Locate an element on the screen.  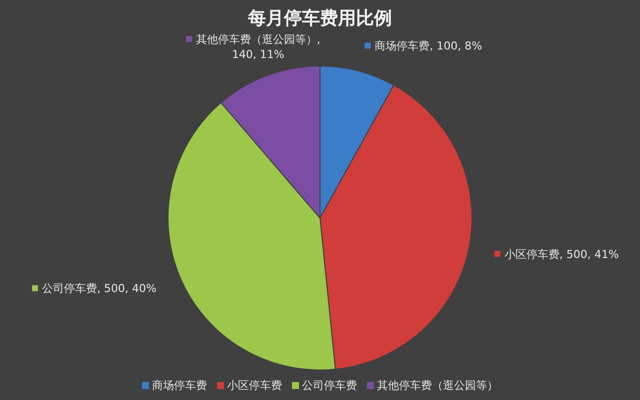
legend-label: 公司停车费 is located at coordinates (329, 385).